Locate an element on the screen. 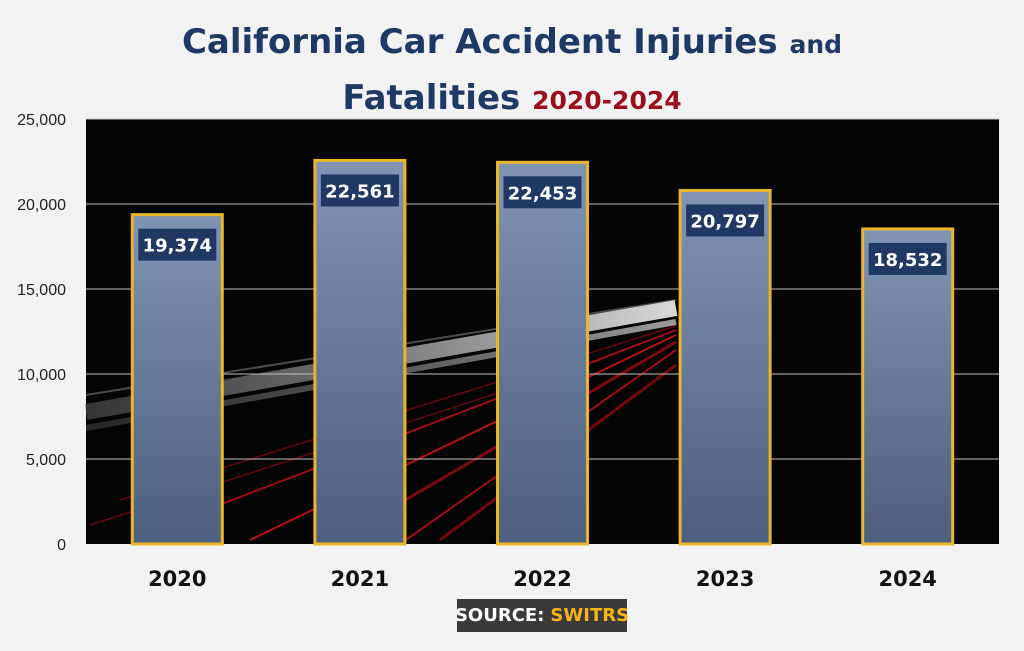  x-tick-label: 2024 is located at coordinates (907, 579).